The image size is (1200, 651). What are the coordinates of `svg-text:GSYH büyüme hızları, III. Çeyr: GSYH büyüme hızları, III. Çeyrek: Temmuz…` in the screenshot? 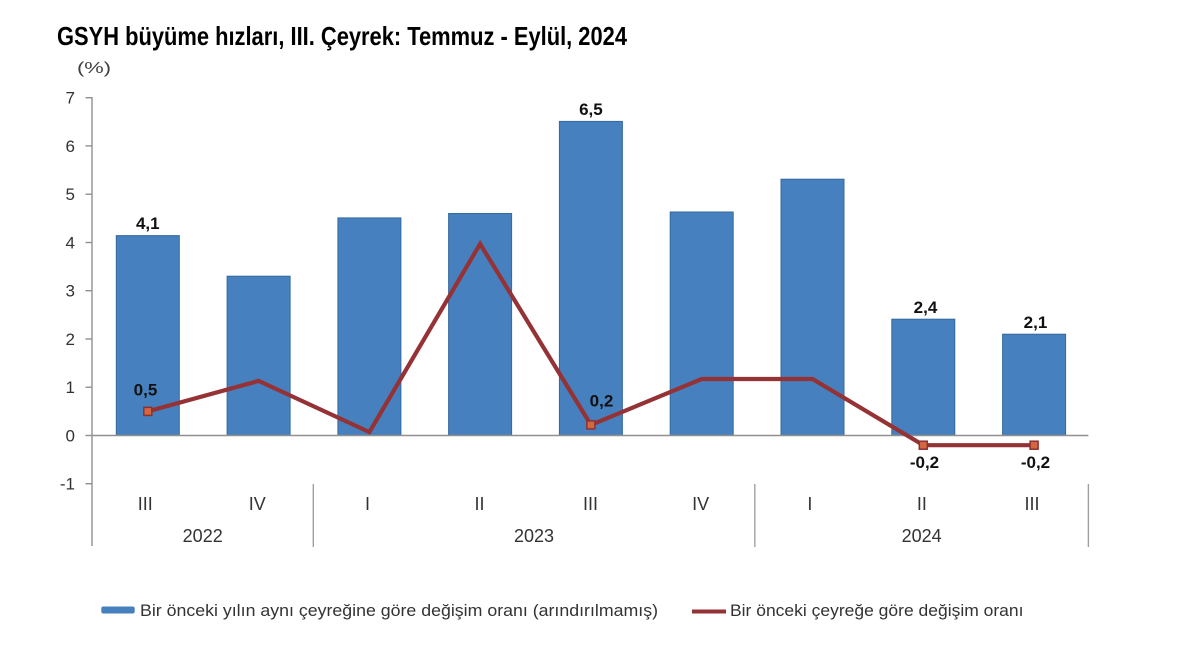 It's located at (342, 36).